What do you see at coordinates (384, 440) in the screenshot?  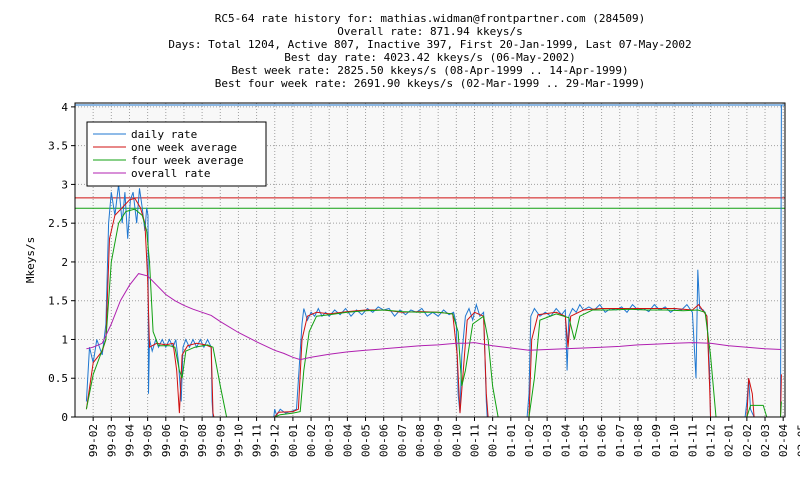 I see `x-tick-label: 00-06` at bounding box center [384, 440].